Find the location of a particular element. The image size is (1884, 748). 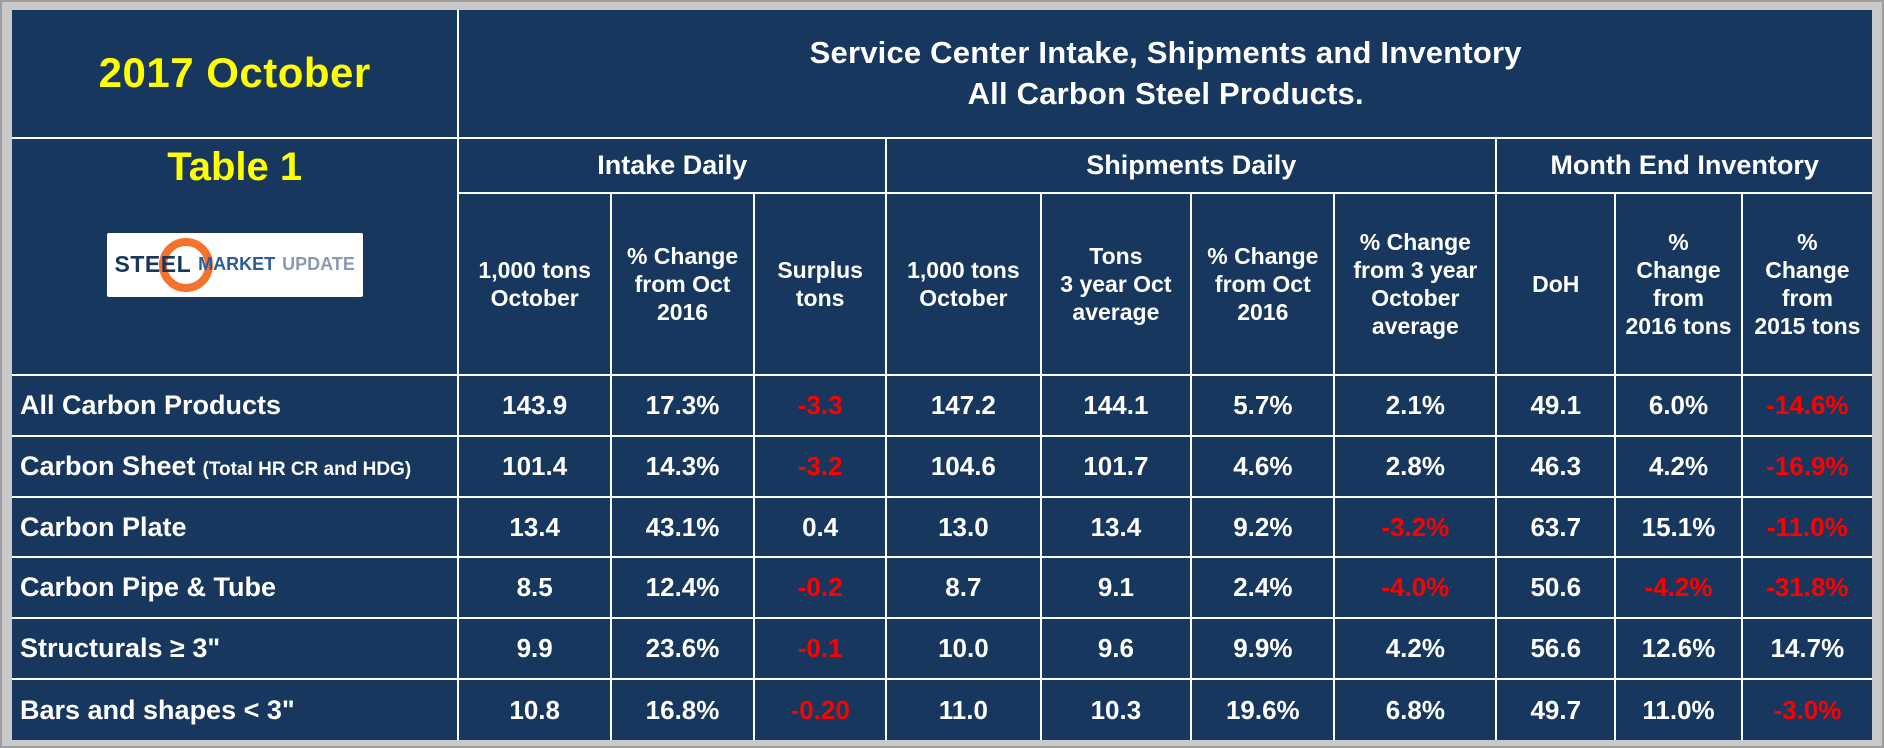

cell-value: 11.0 is located at coordinates (964, 709).